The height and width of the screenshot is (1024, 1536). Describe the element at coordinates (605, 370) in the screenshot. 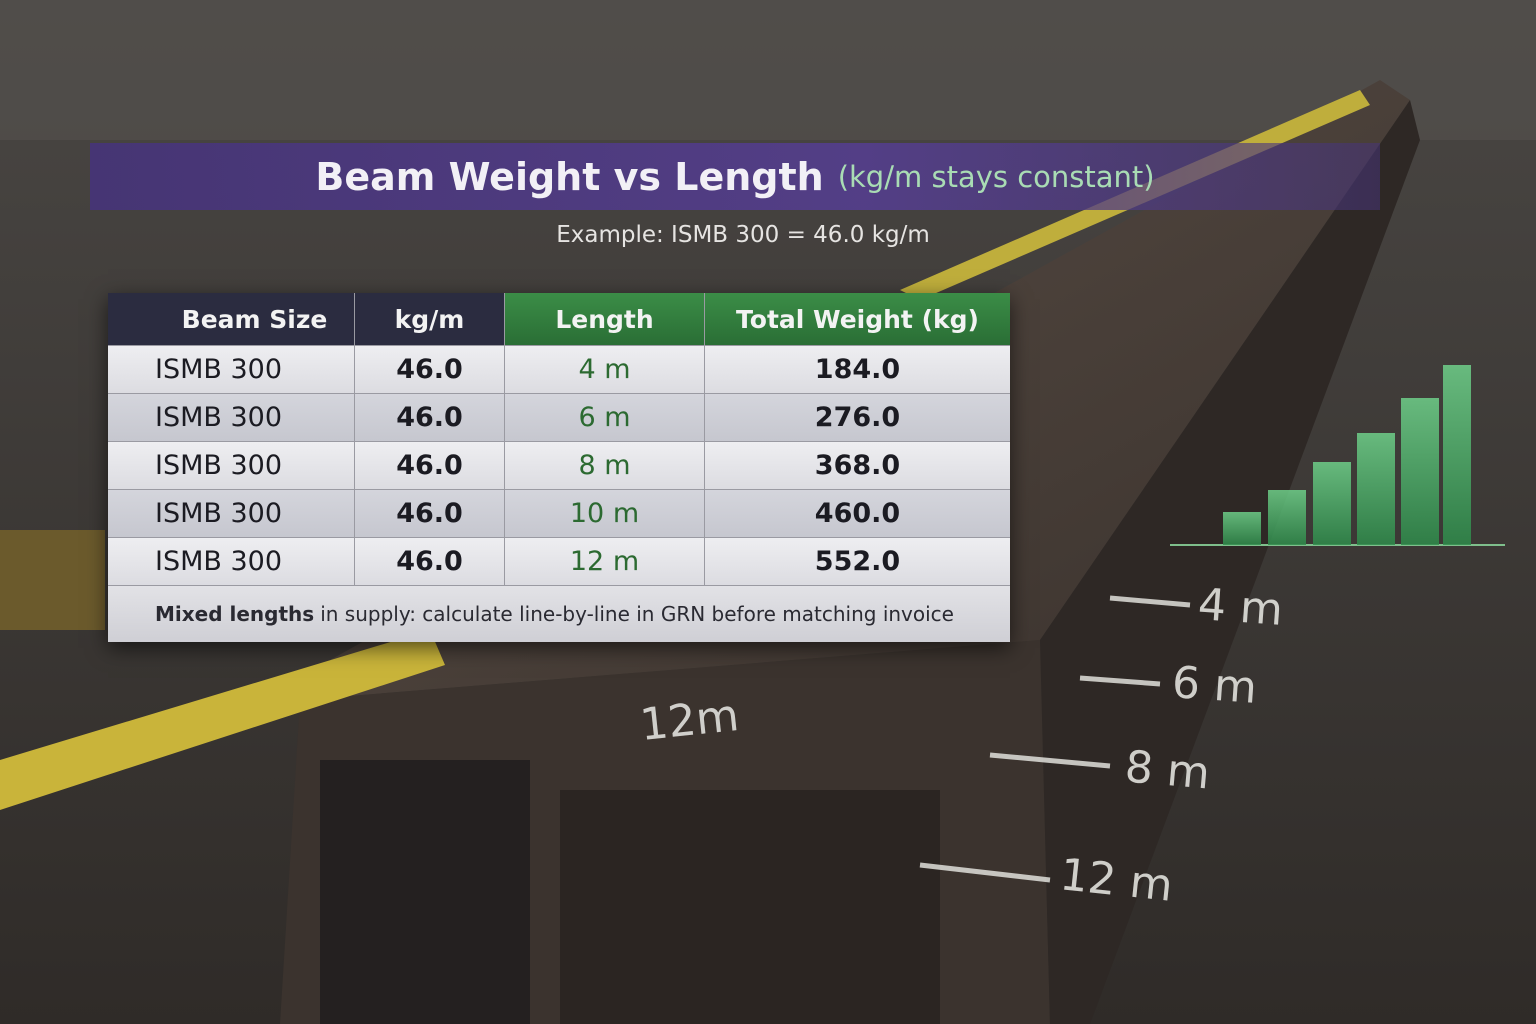

I see `table-cell: 4 m` at that location.